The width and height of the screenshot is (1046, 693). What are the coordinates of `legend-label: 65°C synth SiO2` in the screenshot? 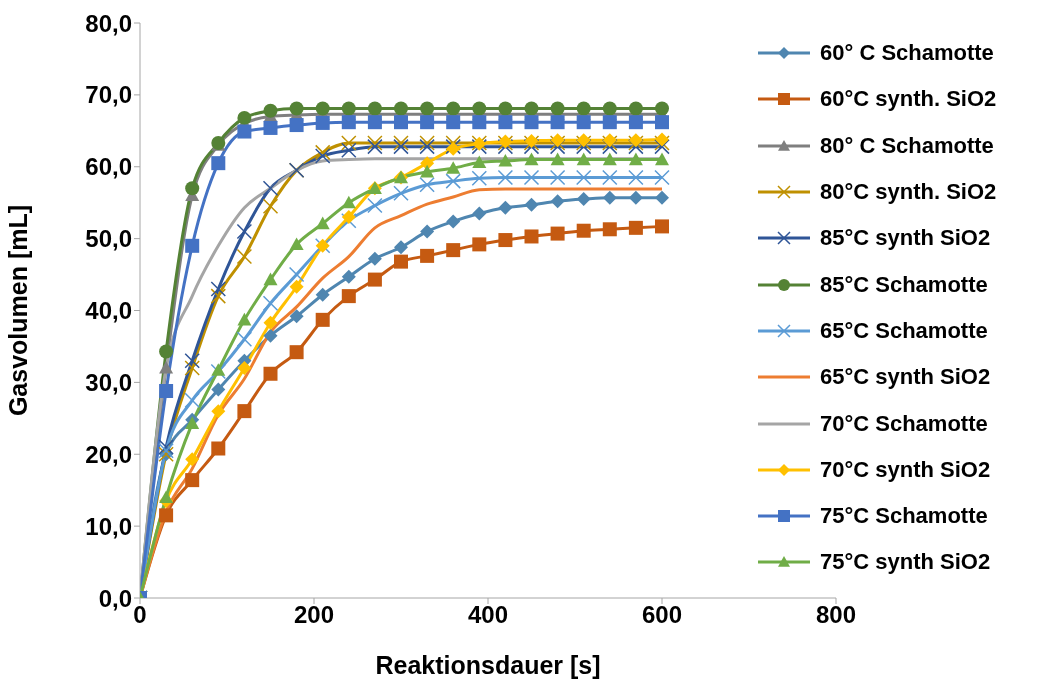 It's located at (905, 377).